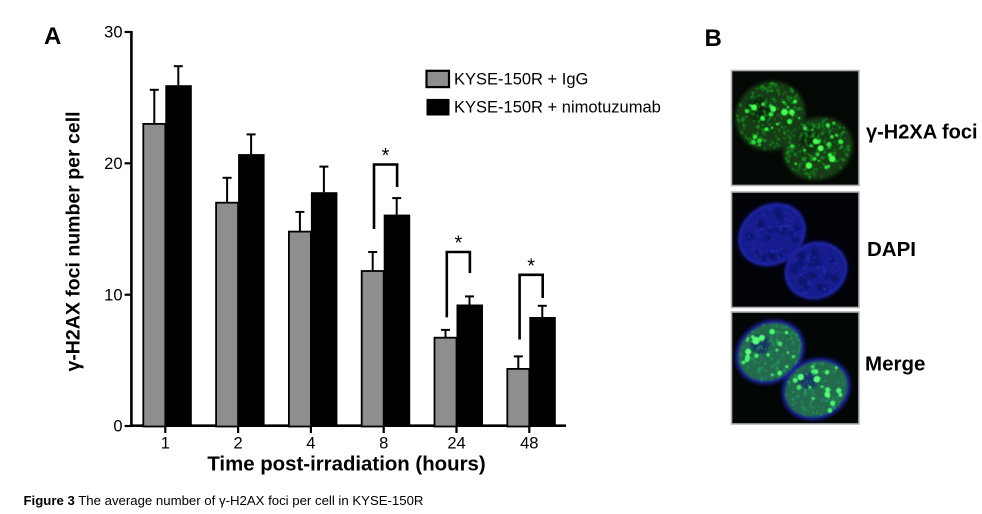 The width and height of the screenshot is (982, 514). Describe the element at coordinates (113, 33) in the screenshot. I see `svg-text: 30` at that location.